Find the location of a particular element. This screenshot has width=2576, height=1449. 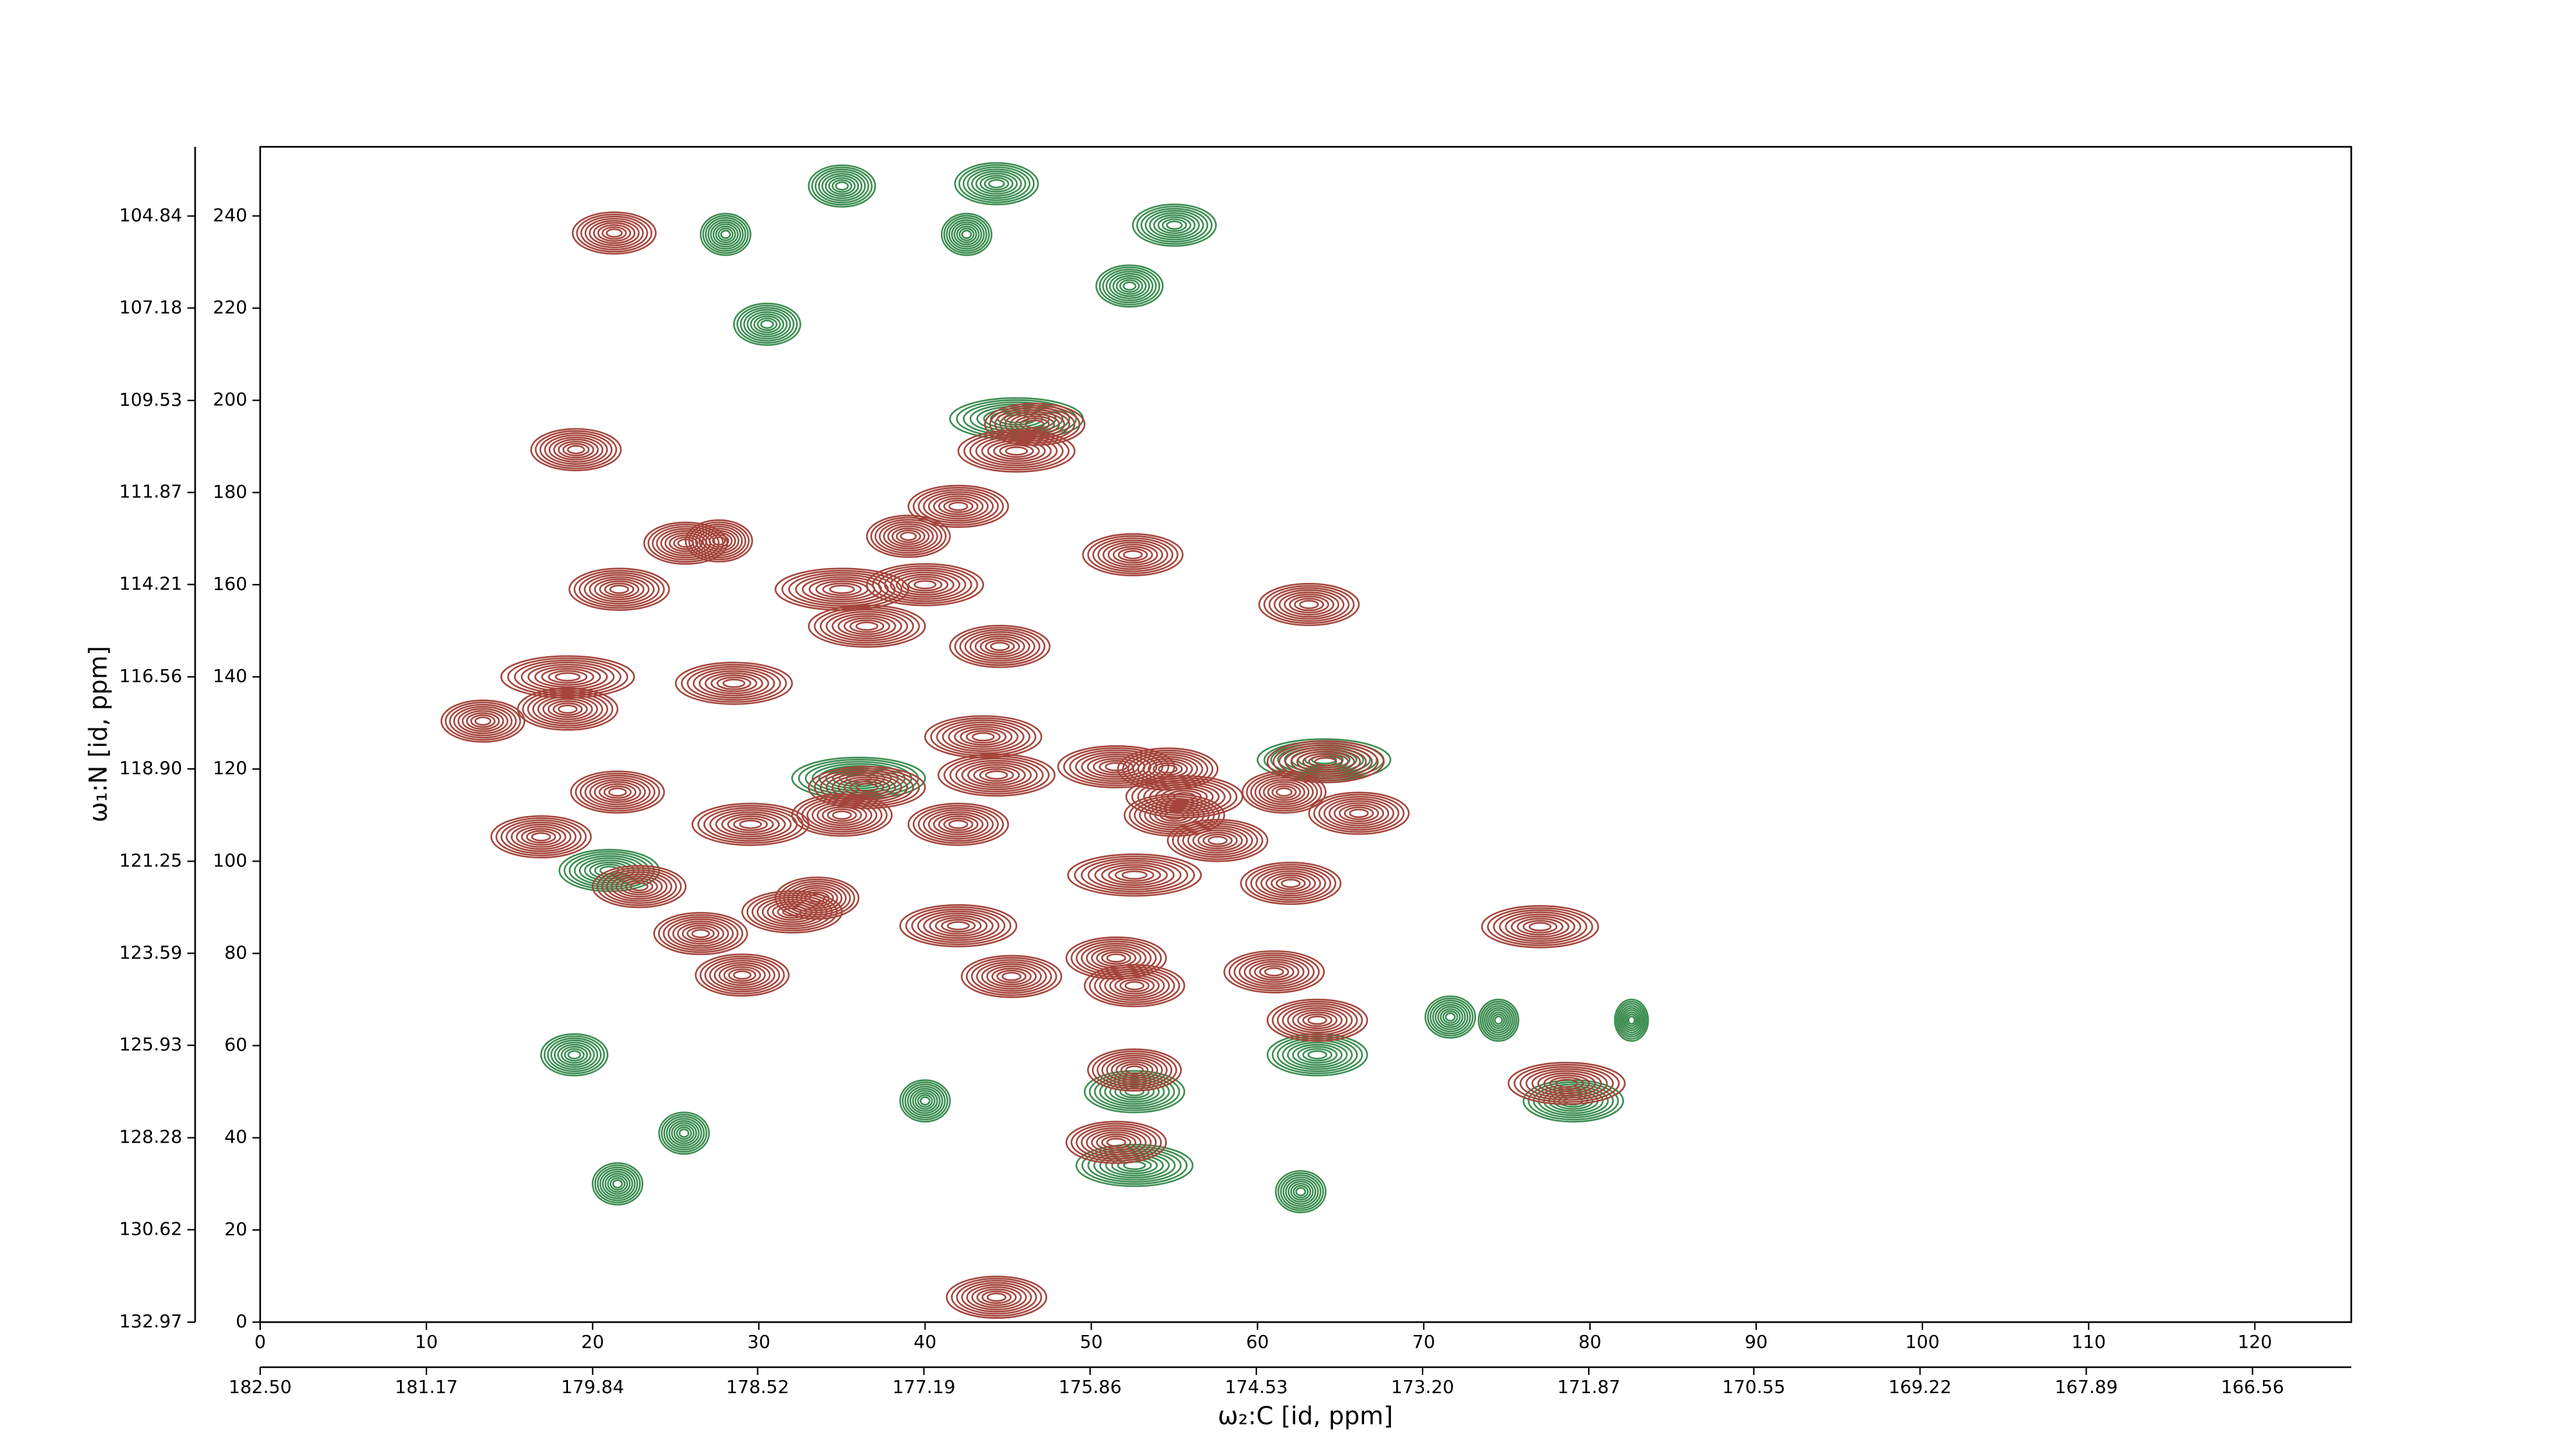

y2-tick-label: 132.97 is located at coordinates (151, 1321).